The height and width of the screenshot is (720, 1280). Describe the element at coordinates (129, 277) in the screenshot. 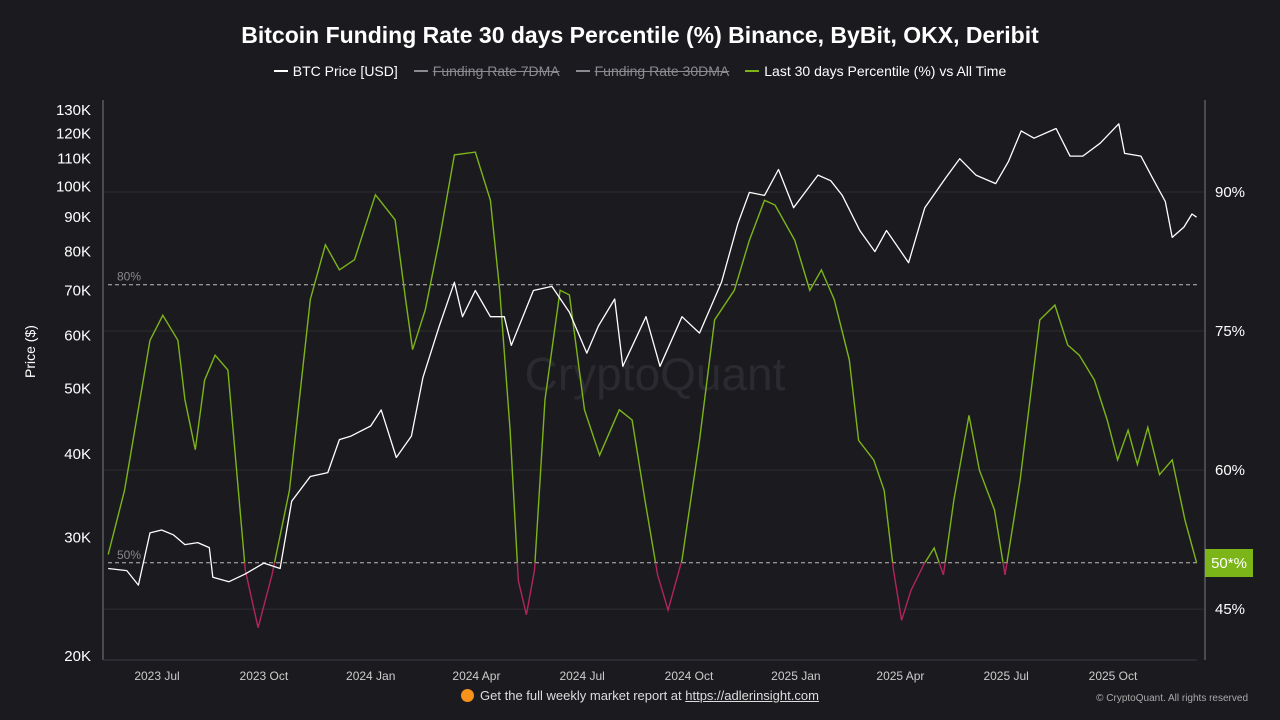

I see `reference-label: 80%` at that location.